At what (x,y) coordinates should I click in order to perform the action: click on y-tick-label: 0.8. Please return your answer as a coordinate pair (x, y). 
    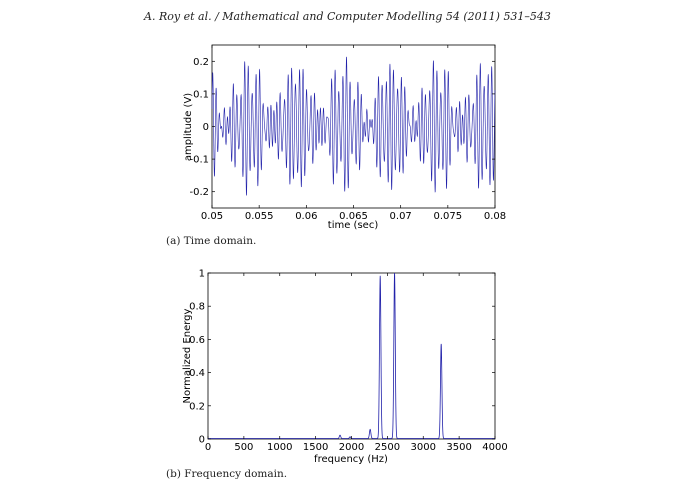
    Looking at the image, I should click on (197, 307).